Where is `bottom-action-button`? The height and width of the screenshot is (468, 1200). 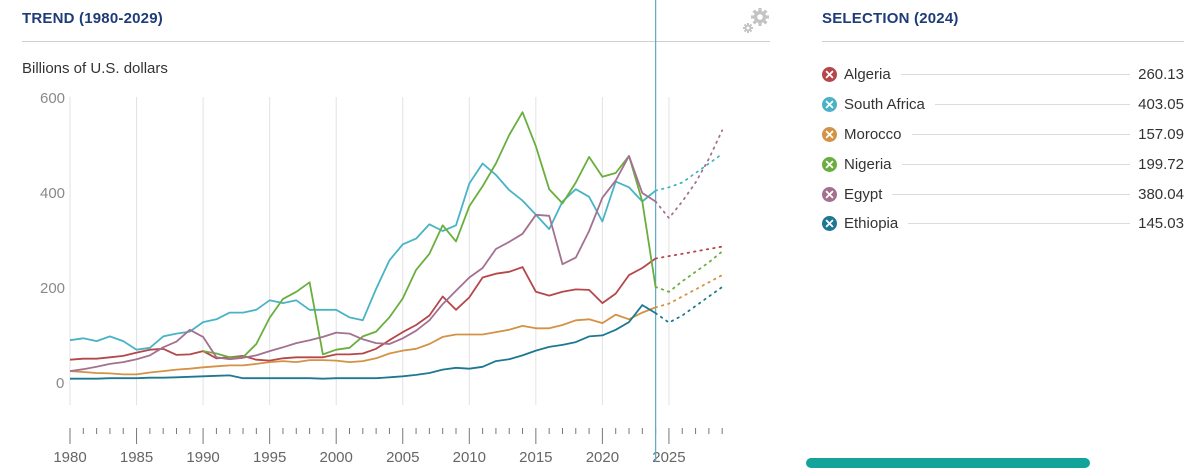 bottom-action-button is located at coordinates (948, 463).